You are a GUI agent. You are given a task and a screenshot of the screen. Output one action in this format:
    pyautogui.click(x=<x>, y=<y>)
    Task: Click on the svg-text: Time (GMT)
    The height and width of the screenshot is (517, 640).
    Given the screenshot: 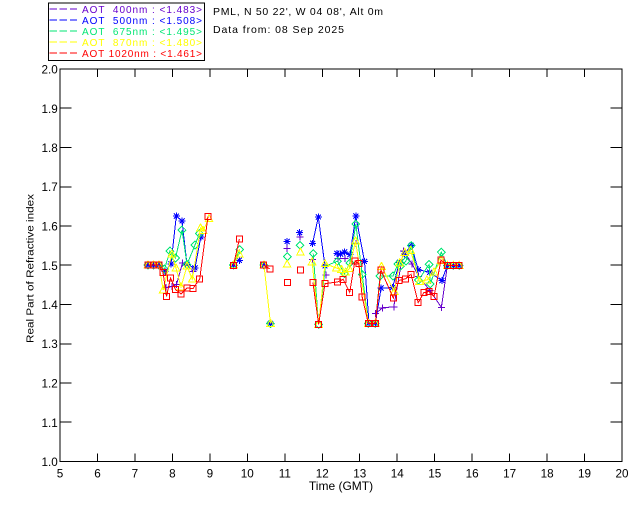 What is the action you would take?
    pyautogui.click(x=341, y=486)
    